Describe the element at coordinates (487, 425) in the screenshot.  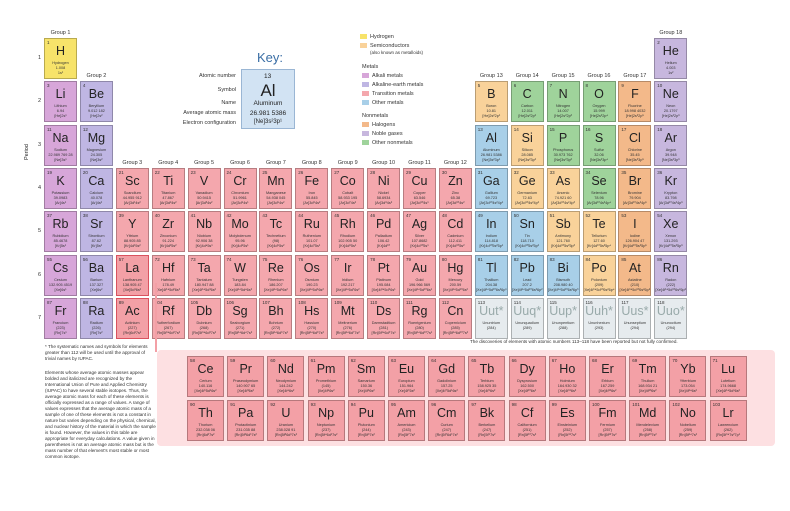
I see `element-name: Berkelium` at that location.